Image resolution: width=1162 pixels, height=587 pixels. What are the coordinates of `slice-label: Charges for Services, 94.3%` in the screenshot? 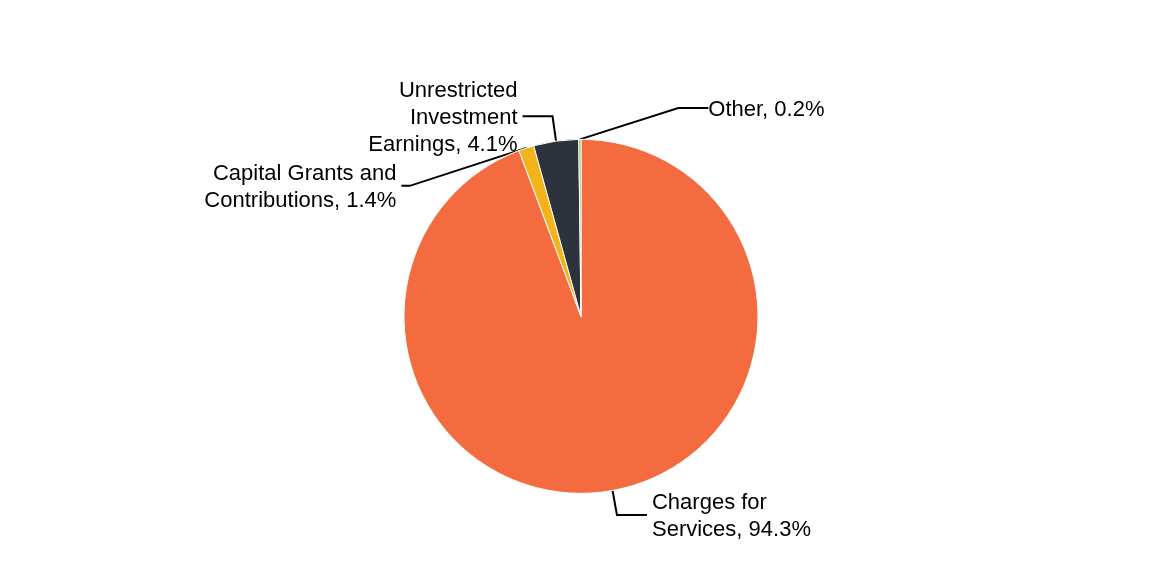 It's located at (731, 515).